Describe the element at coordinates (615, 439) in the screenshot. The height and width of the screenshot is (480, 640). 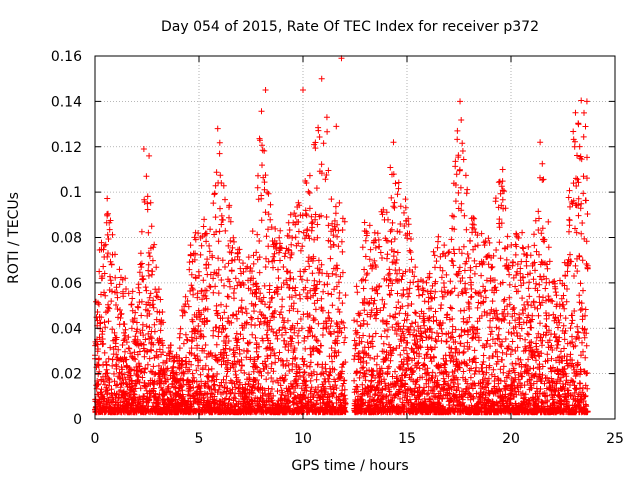
I see `x-tick-label: 25` at that location.